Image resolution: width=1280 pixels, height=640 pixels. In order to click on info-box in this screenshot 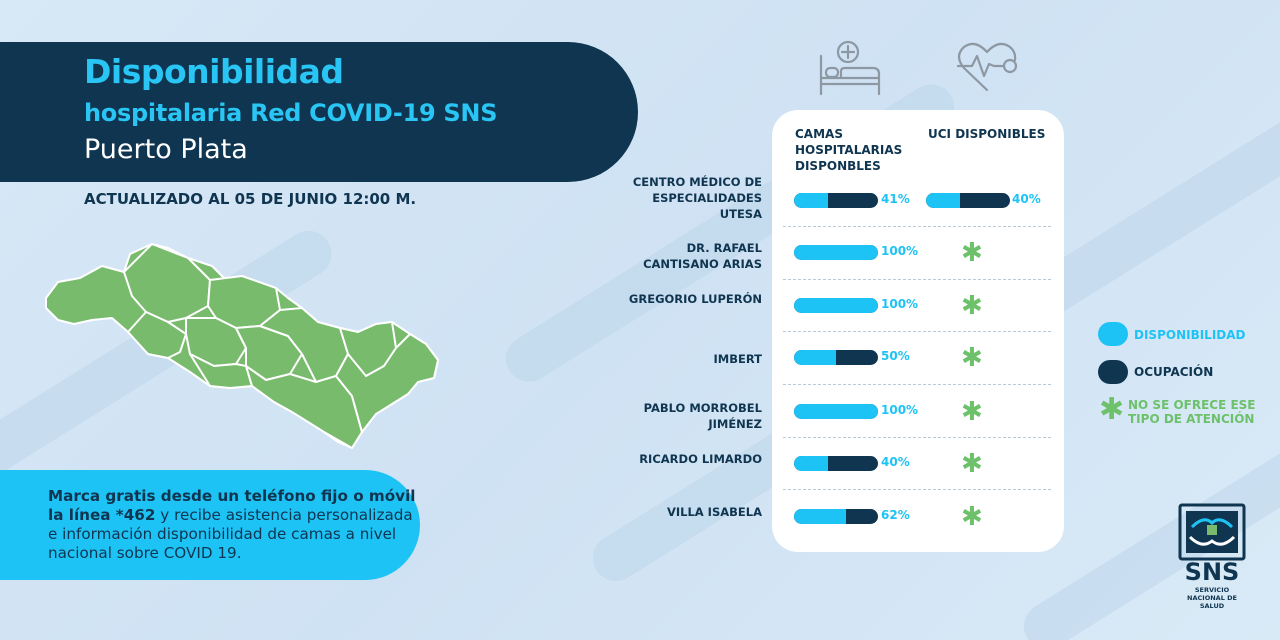, I will do `click(210, 525)`.